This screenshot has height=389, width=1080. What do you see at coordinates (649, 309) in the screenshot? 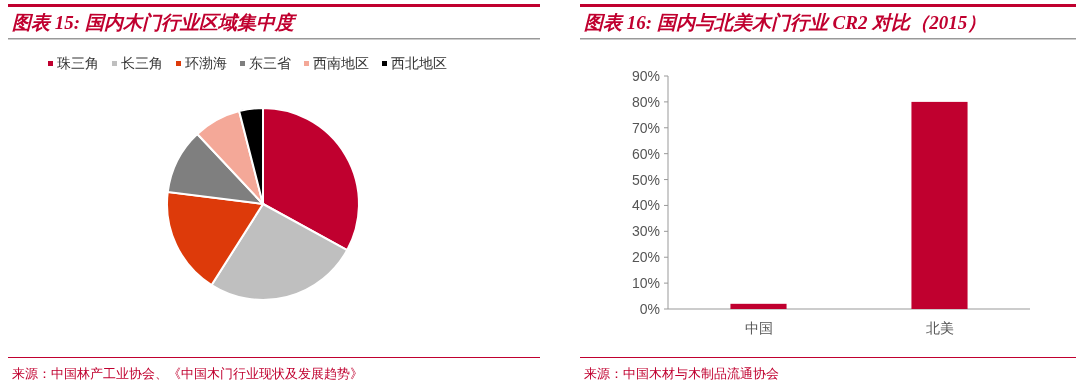
I see `y-tick-label: 0%` at bounding box center [649, 309].